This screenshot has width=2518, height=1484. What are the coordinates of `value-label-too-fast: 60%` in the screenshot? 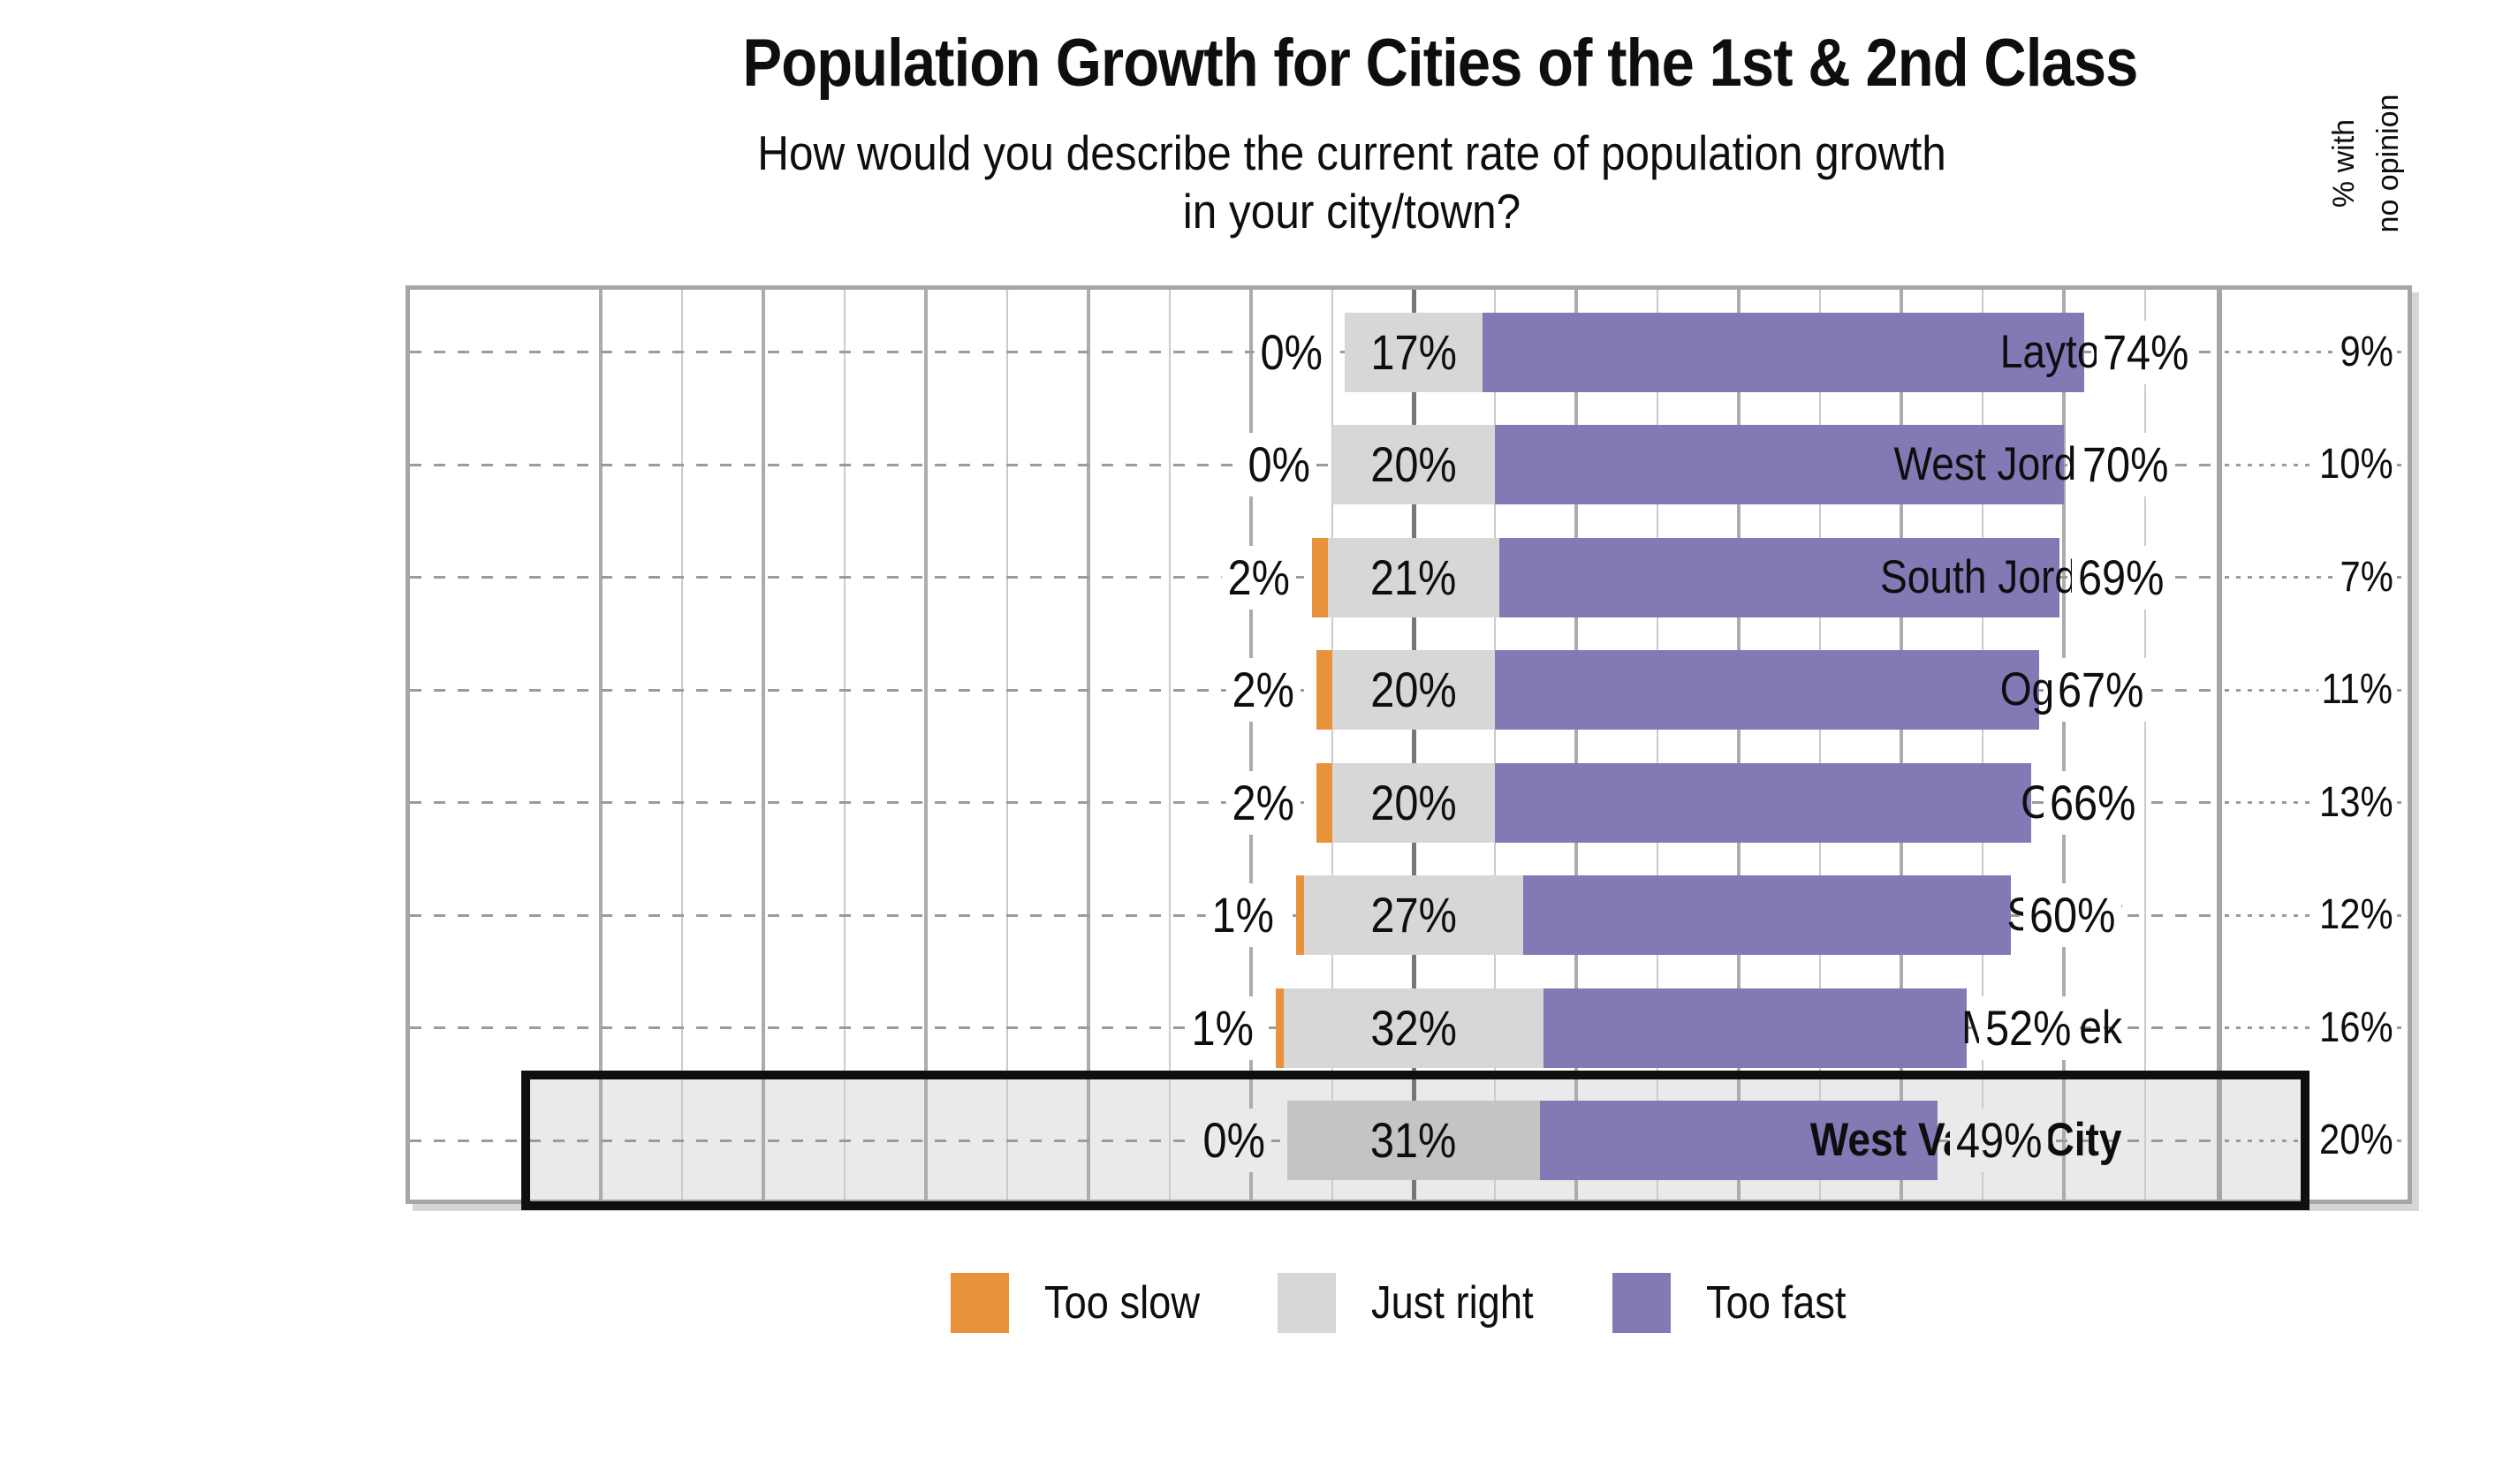 It's located at (2072, 915).